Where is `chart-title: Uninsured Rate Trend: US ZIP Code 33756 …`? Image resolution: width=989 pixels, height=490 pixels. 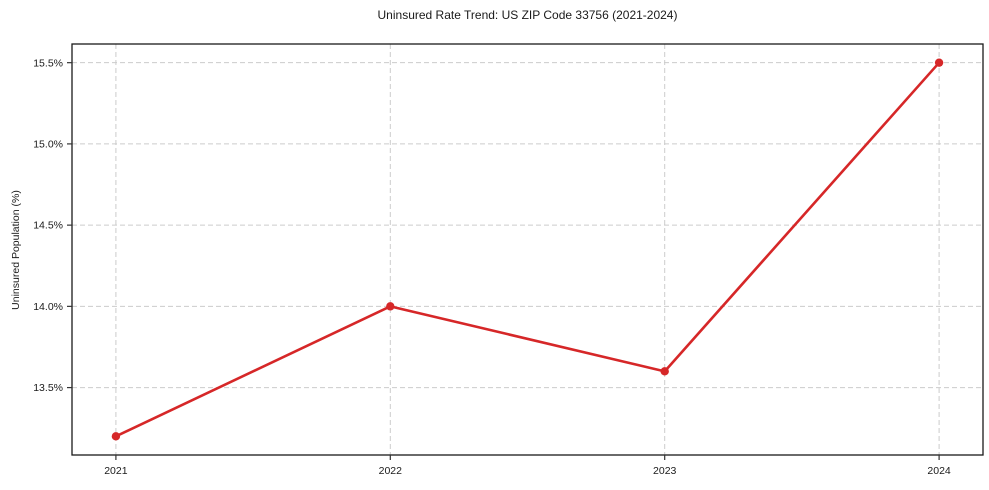 chart-title: Uninsured Rate Trend: US ZIP Code 33756 … is located at coordinates (527, 15).